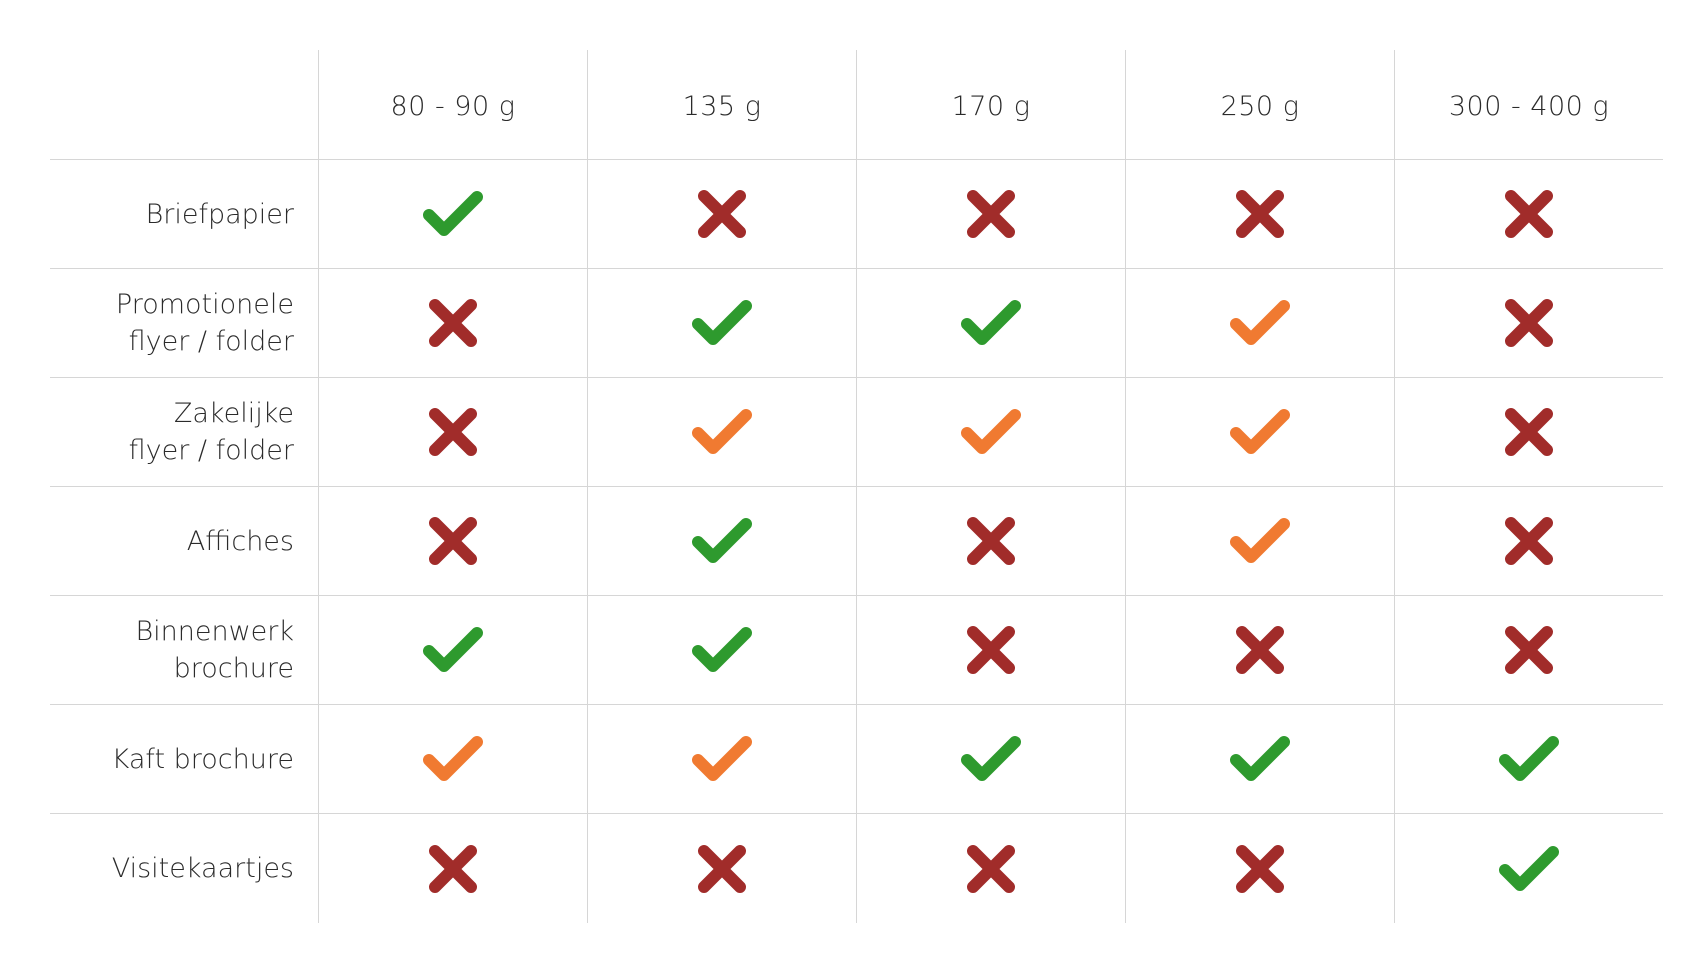  Describe the element at coordinates (1528, 105) in the screenshot. I see `column-header: 300 - 400 g` at that location.